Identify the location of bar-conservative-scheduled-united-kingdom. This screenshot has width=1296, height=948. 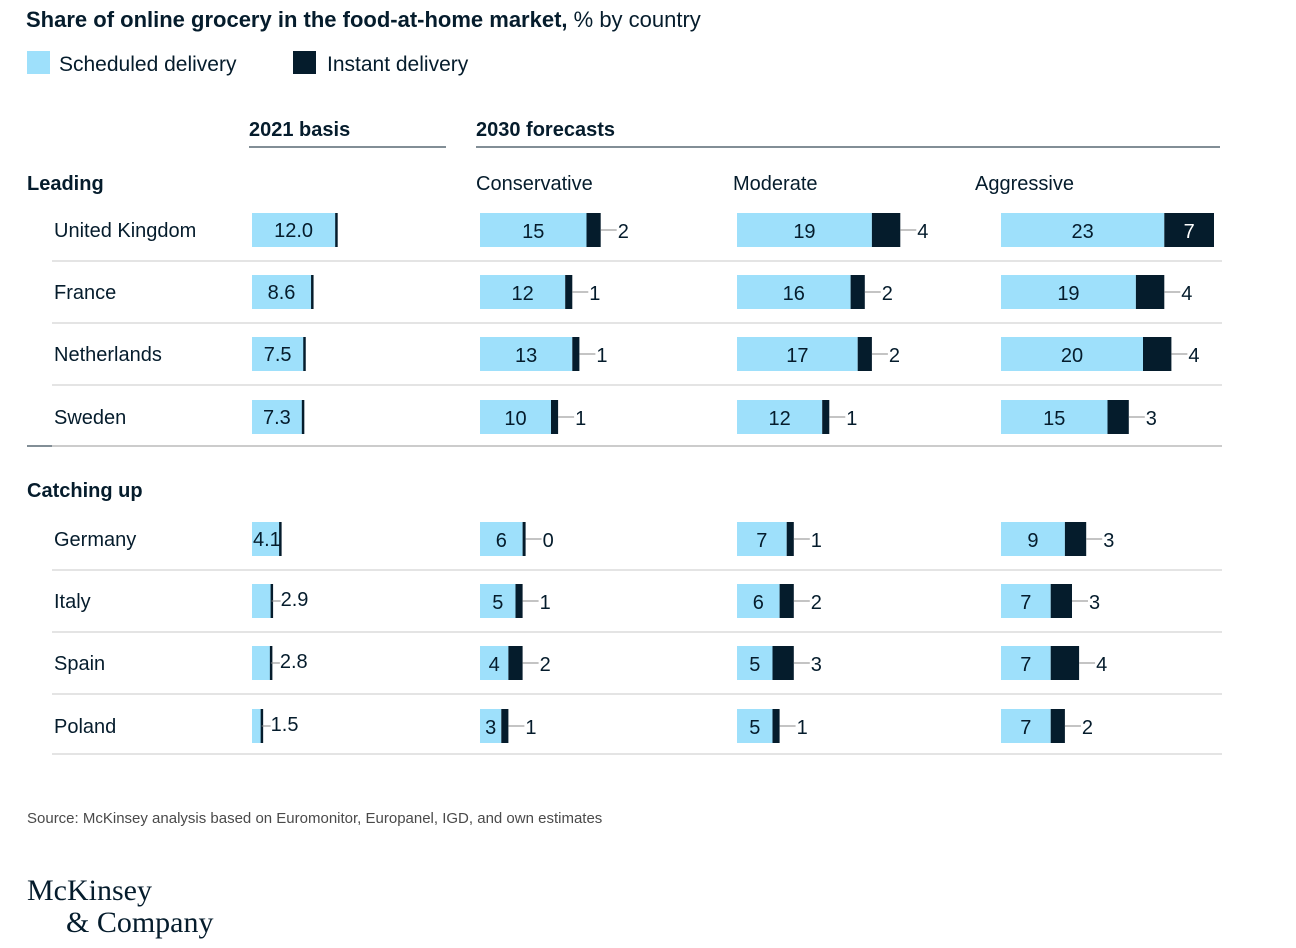
(533, 230).